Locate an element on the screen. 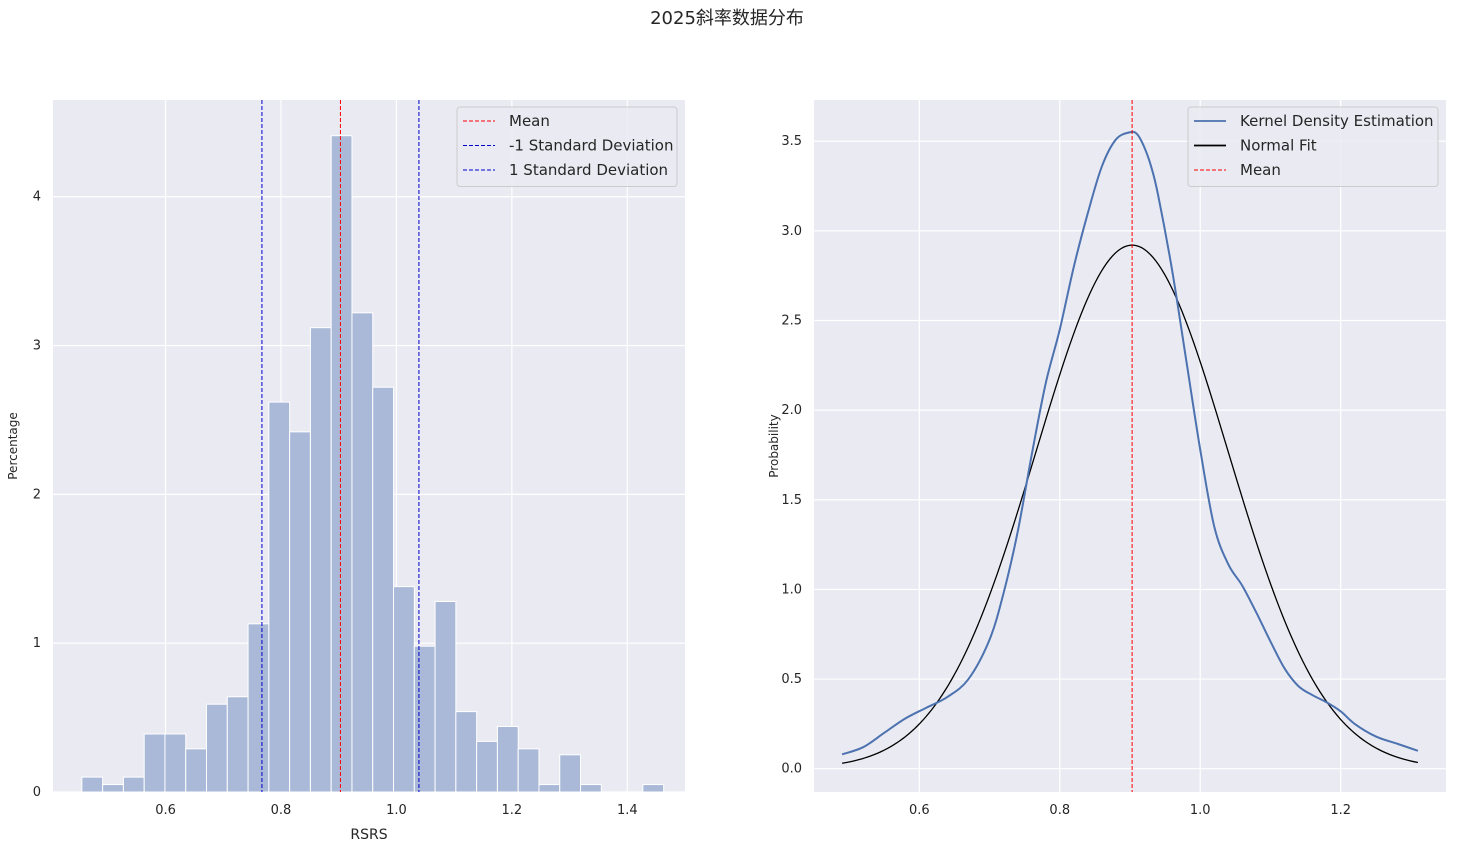 This screenshot has height=852, width=1457. y-axis-label: Percentage is located at coordinates (13, 446).